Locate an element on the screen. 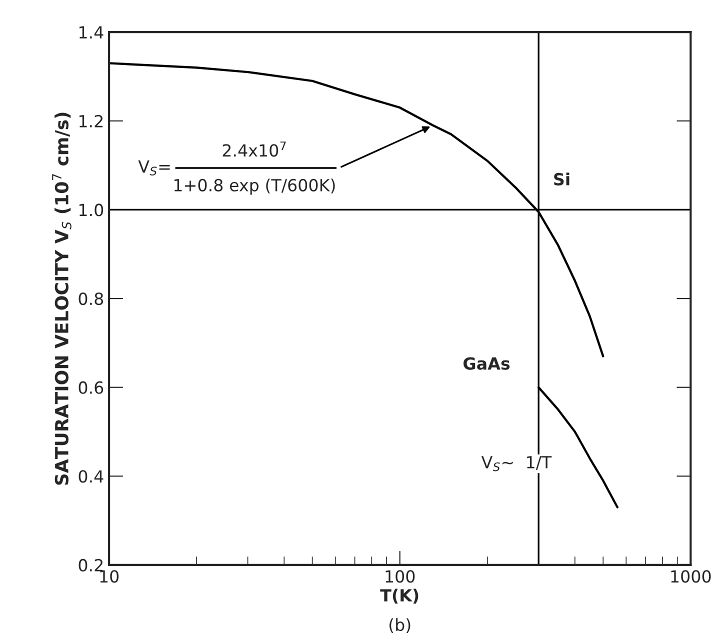 This screenshot has height=642, width=727. text: GaAs is located at coordinates (487, 363).